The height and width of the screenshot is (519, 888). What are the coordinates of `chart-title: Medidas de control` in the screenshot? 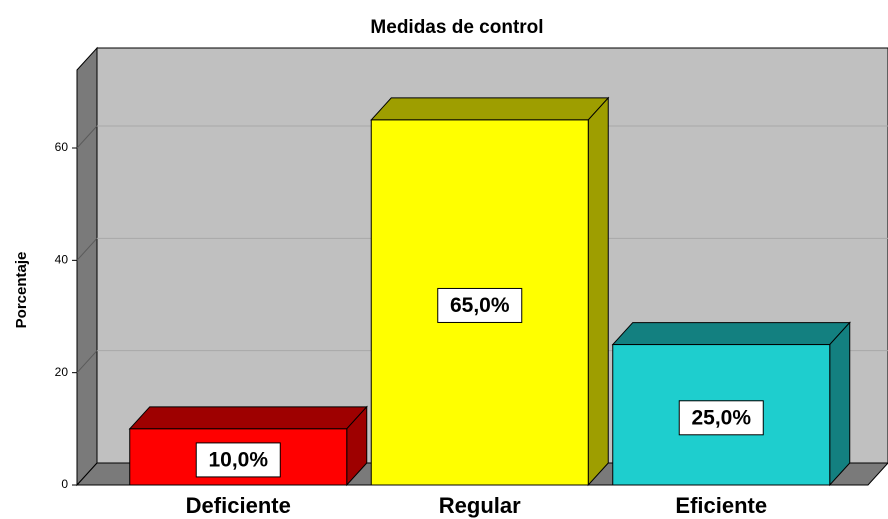 It's located at (456, 27).